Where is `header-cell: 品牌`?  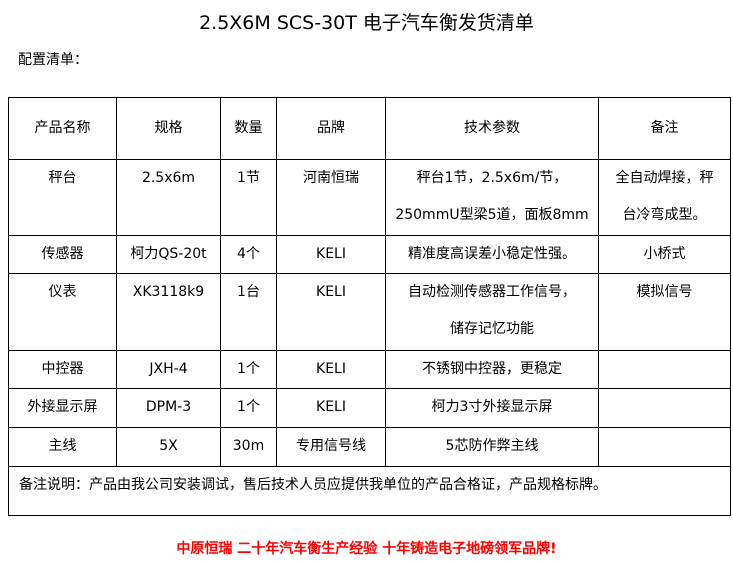
header-cell: 品牌 is located at coordinates (331, 128).